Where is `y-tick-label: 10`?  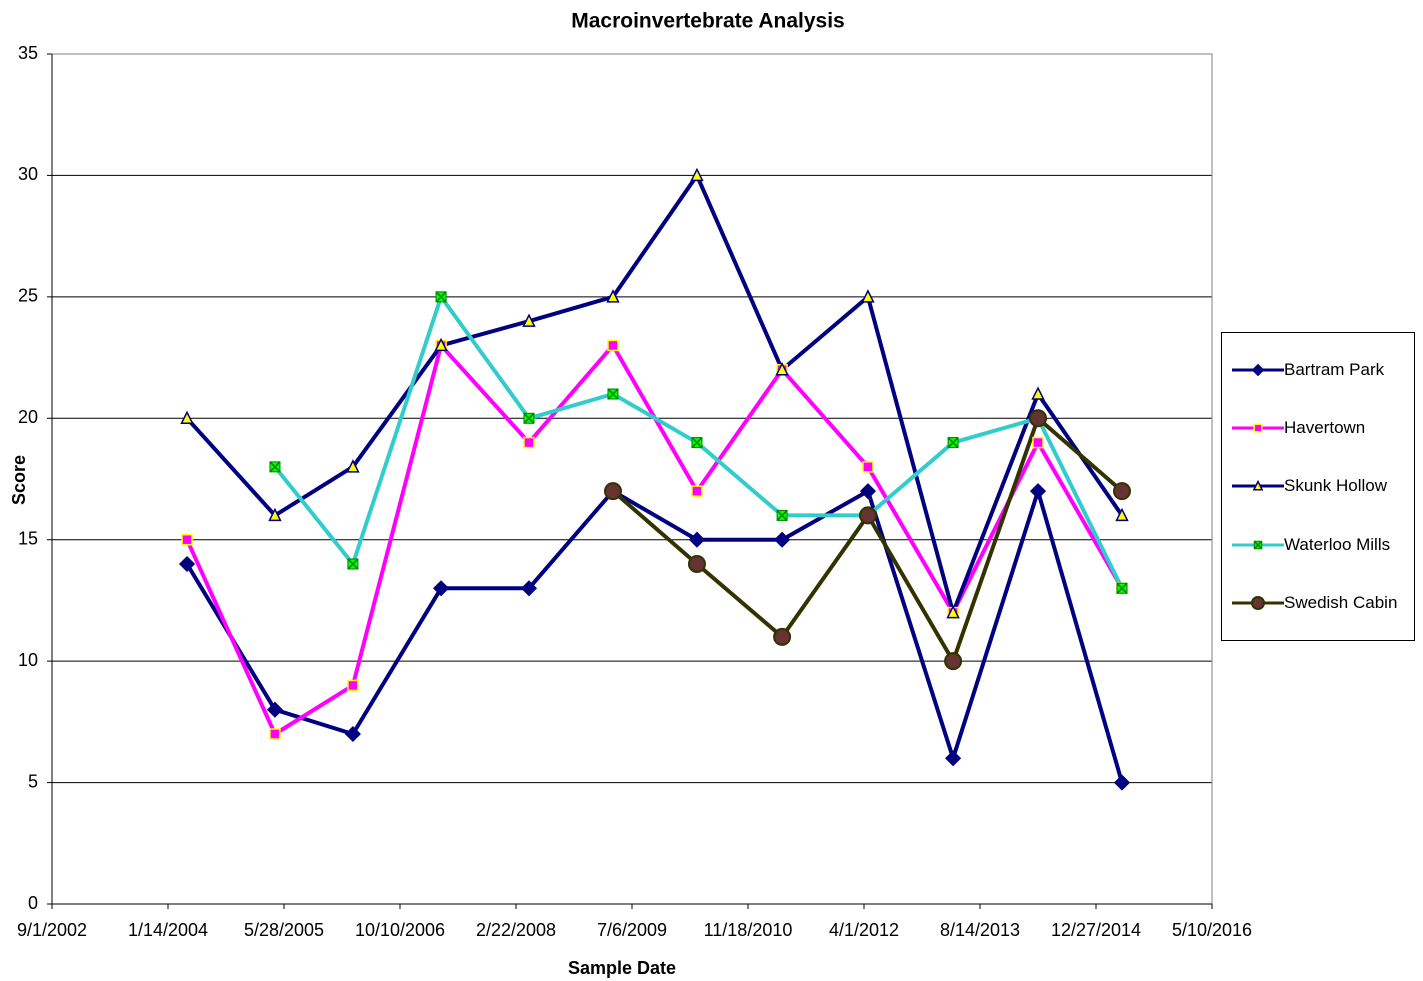
y-tick-label: 10 is located at coordinates (28, 660).